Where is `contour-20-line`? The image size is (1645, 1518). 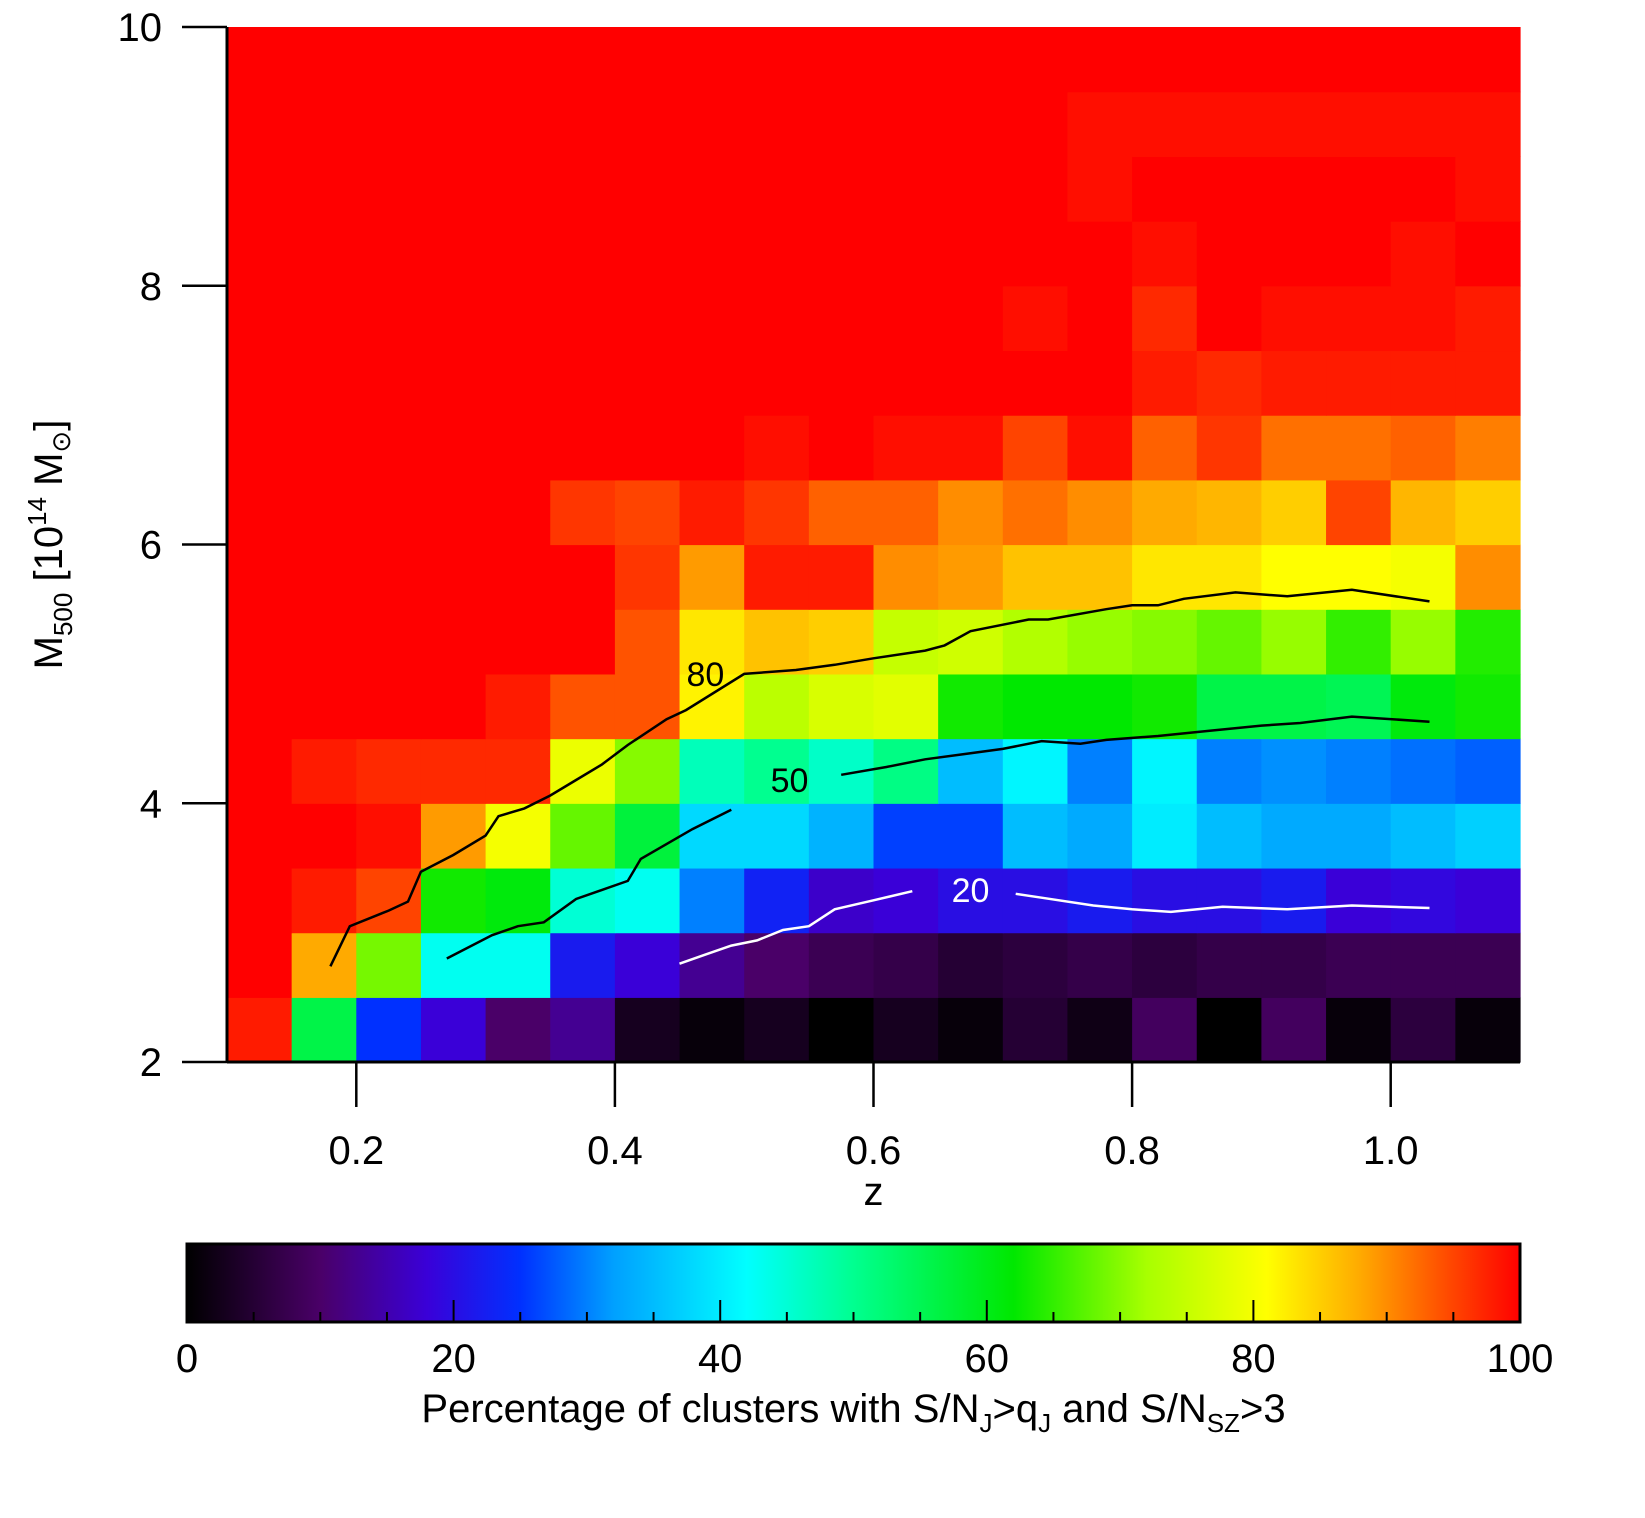 contour-20-line is located at coordinates (796, 927).